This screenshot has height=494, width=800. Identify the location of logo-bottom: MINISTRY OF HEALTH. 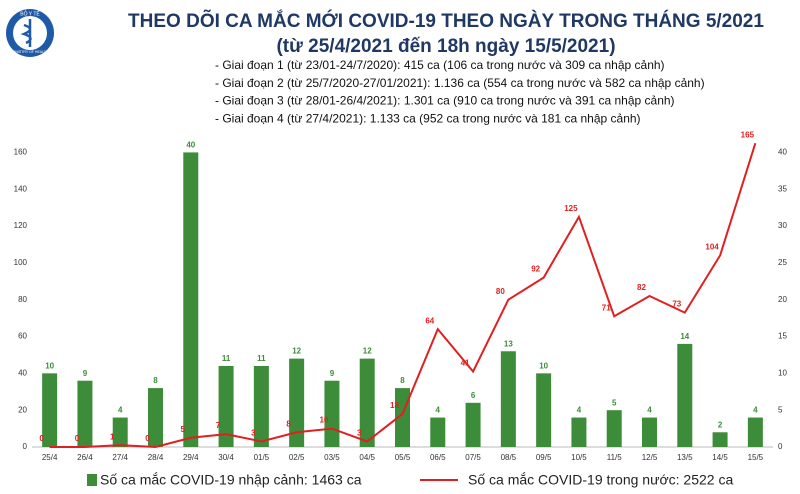
(30, 52).